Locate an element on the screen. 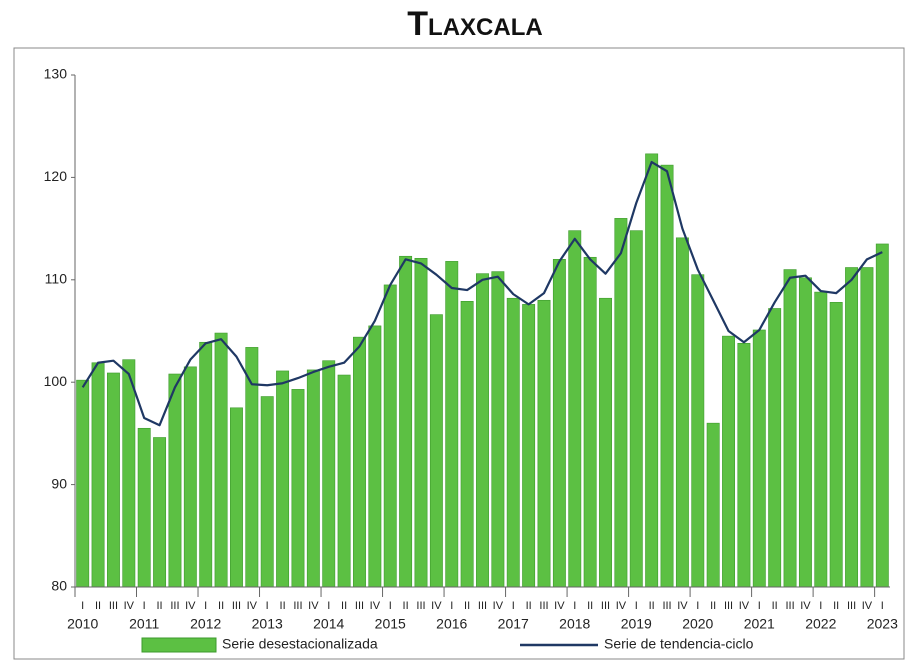 This screenshot has height=661, width=910. year-label: 2012 is located at coordinates (205, 624).